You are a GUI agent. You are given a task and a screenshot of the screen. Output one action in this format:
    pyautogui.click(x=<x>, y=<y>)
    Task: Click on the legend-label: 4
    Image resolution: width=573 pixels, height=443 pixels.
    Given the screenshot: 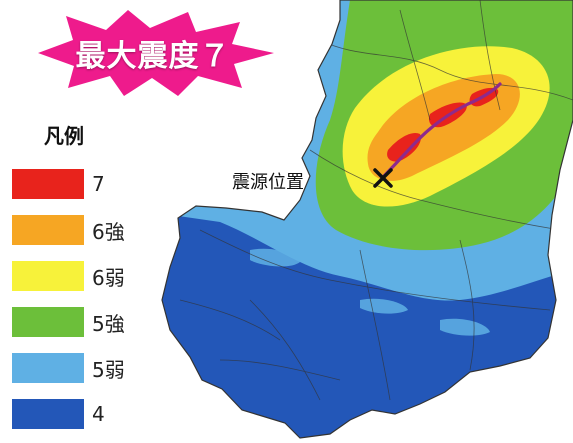 What is the action you would take?
    pyautogui.click(x=98, y=414)
    